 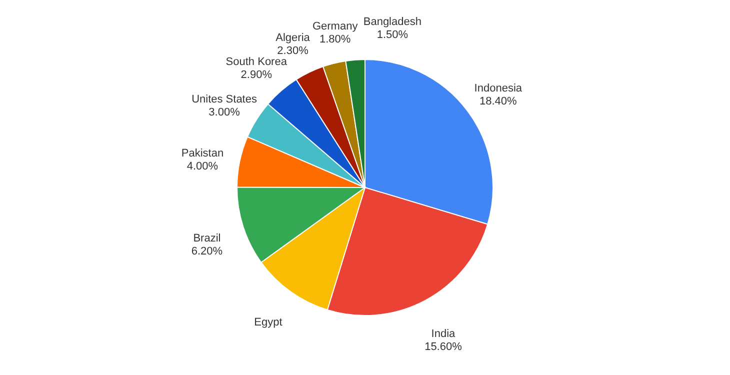 What do you see at coordinates (498, 88) in the screenshot?
I see `slice-label: Indonesia` at bounding box center [498, 88].